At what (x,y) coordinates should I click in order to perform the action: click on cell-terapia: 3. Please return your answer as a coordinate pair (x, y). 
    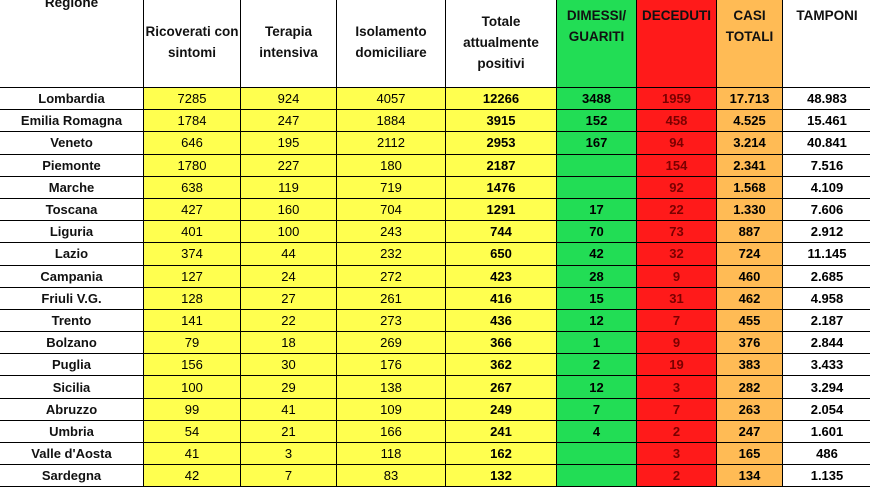
    Looking at the image, I should click on (288, 453).